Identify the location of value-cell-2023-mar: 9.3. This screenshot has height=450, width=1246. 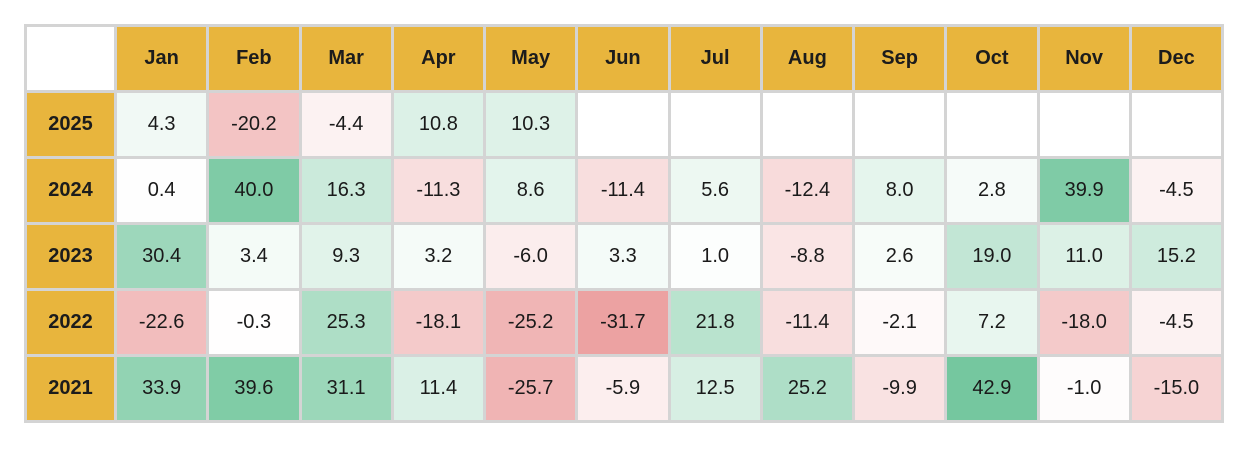
(346, 256).